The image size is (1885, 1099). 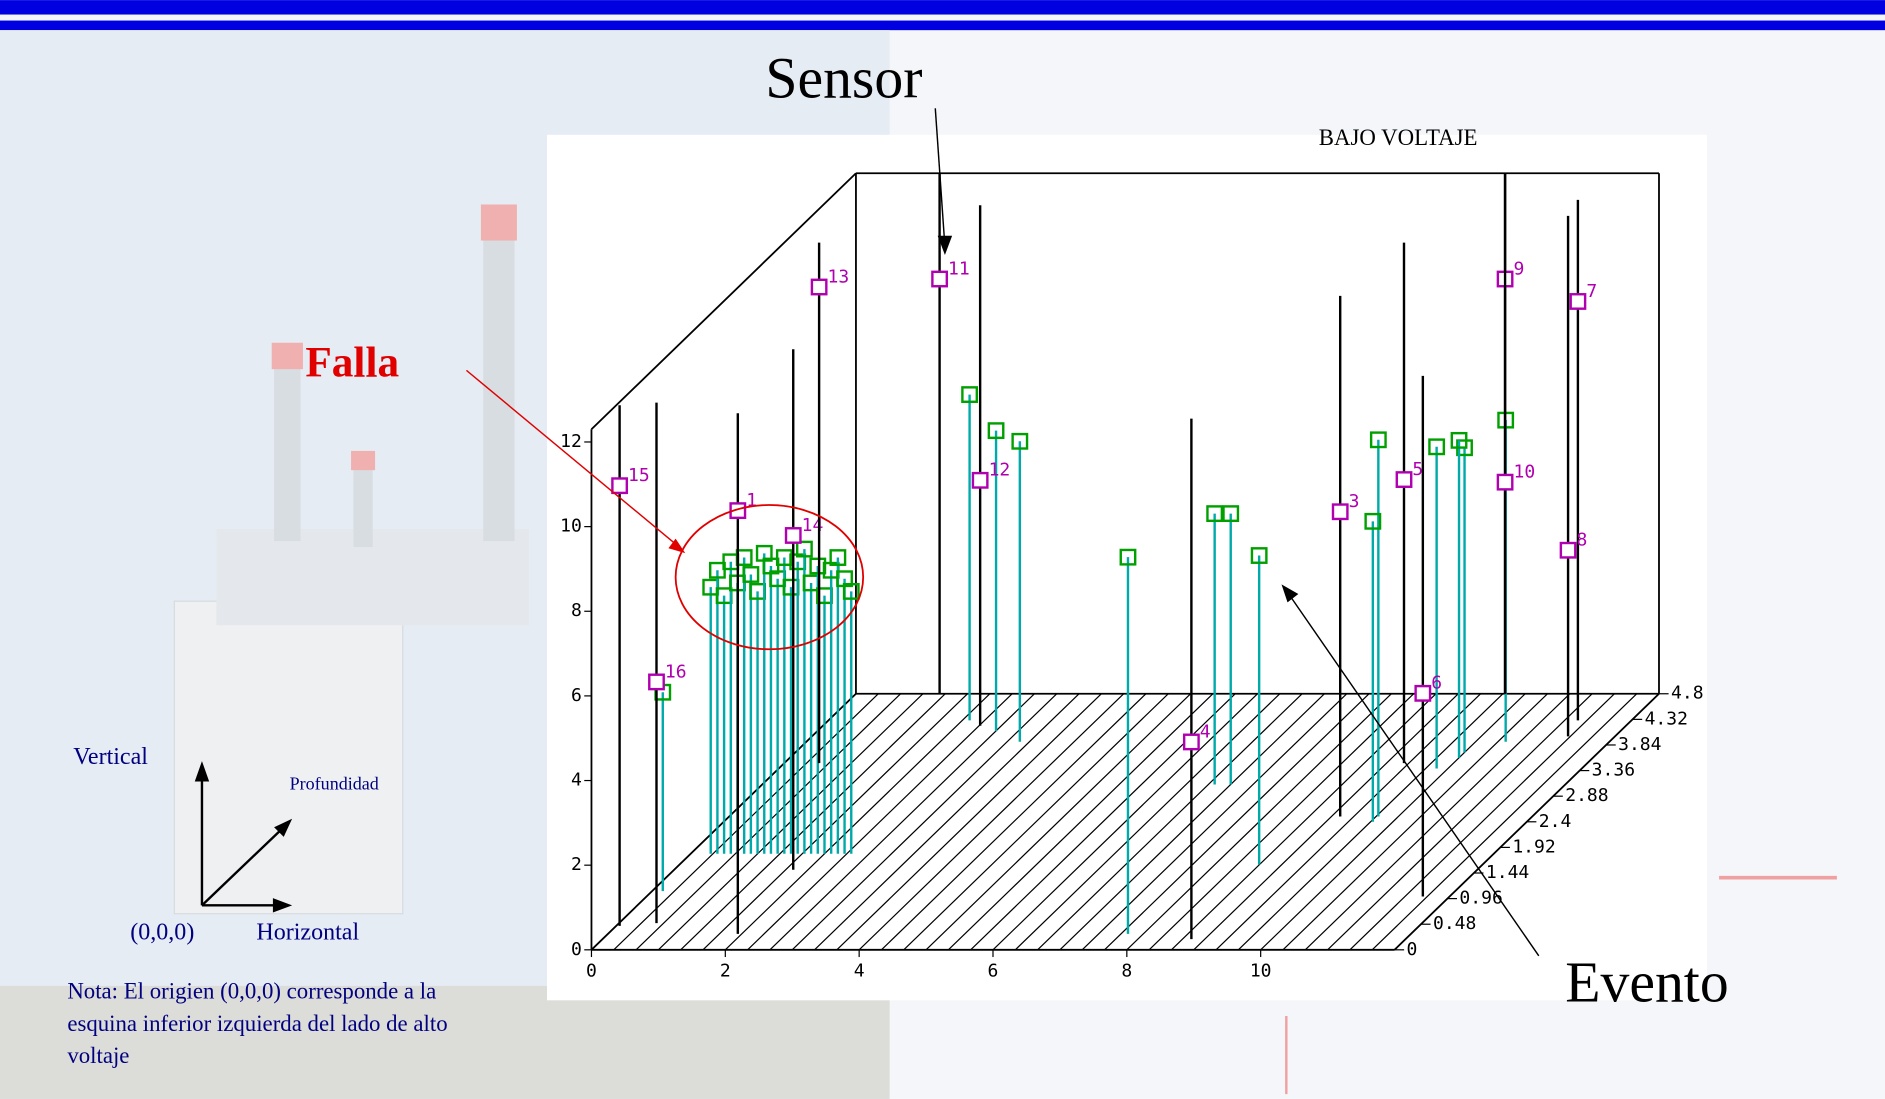 What do you see at coordinates (1417, 469) in the screenshot?
I see `sensor-label: 5` at bounding box center [1417, 469].